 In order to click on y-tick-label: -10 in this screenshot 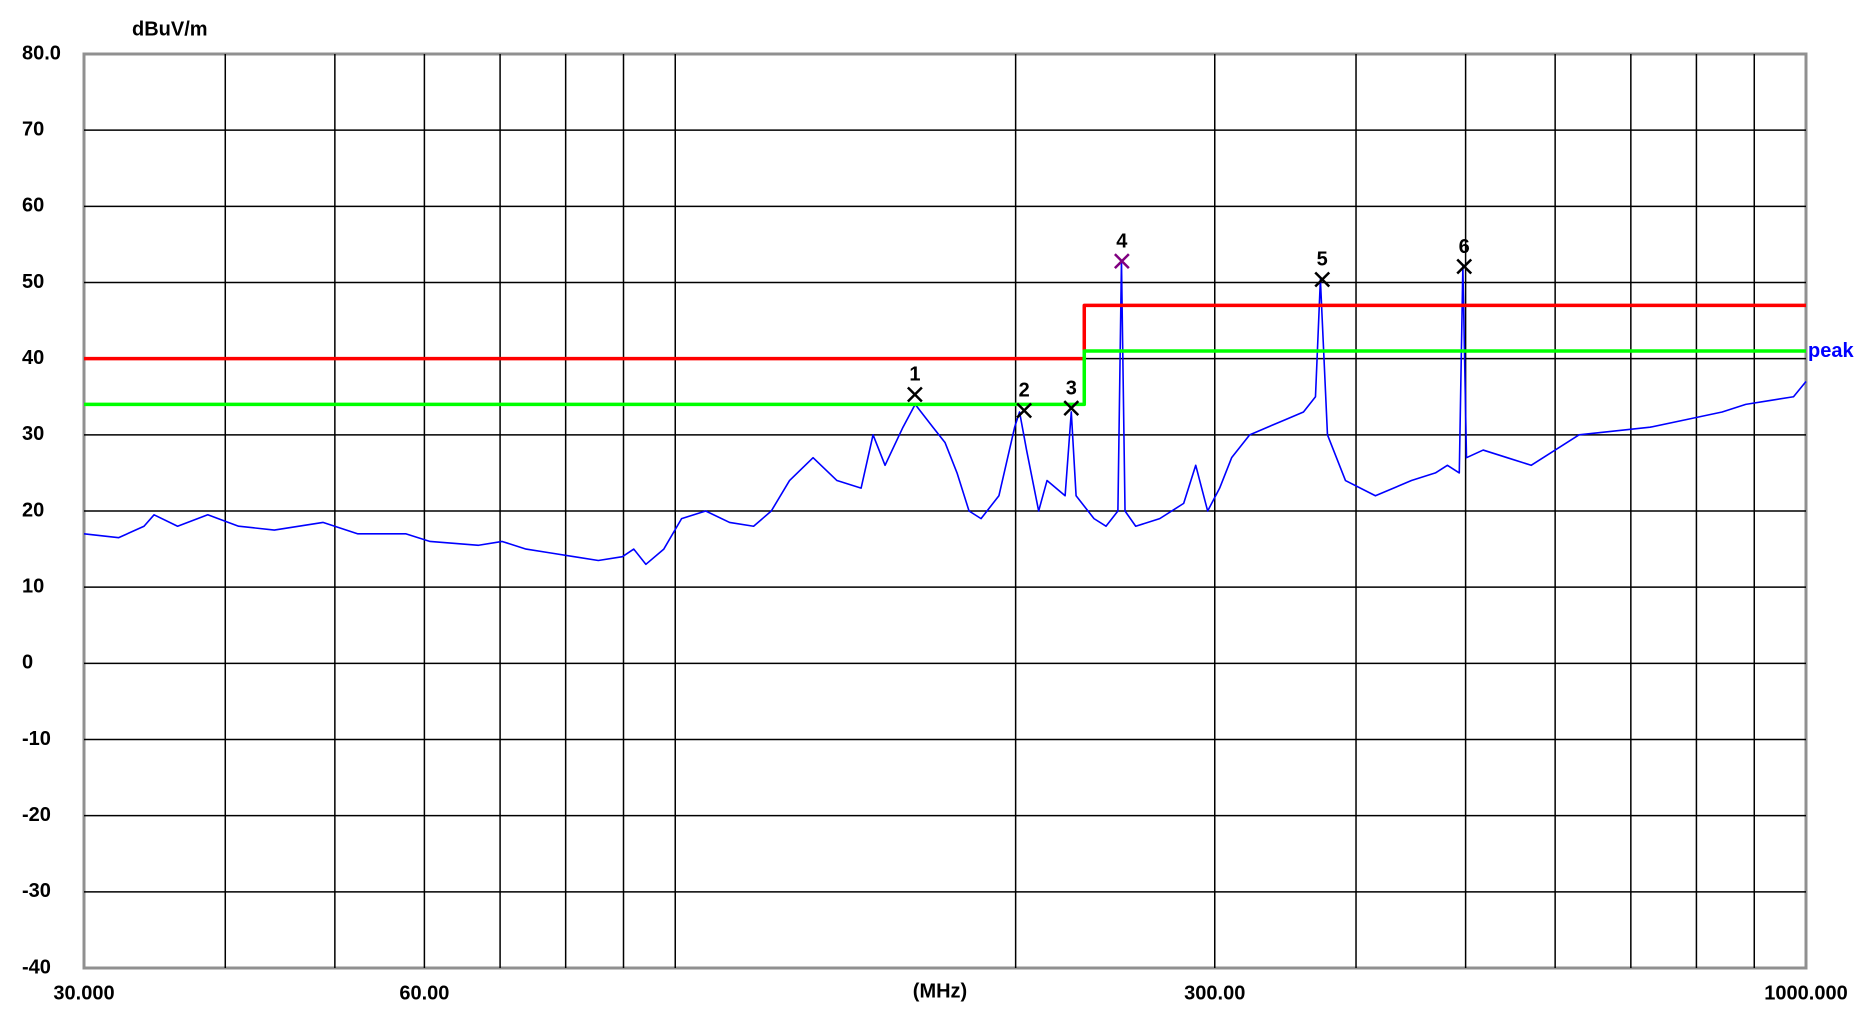, I will do `click(36, 739)`.